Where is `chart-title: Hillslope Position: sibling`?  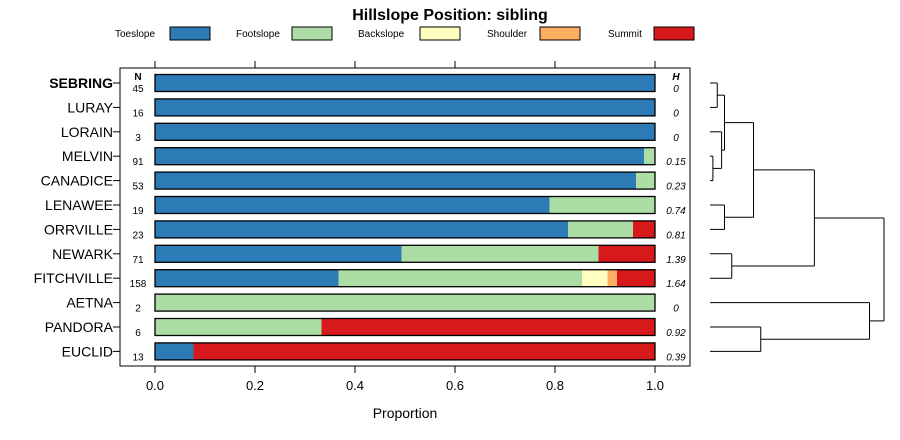
chart-title: Hillslope Position: sibling is located at coordinates (450, 15).